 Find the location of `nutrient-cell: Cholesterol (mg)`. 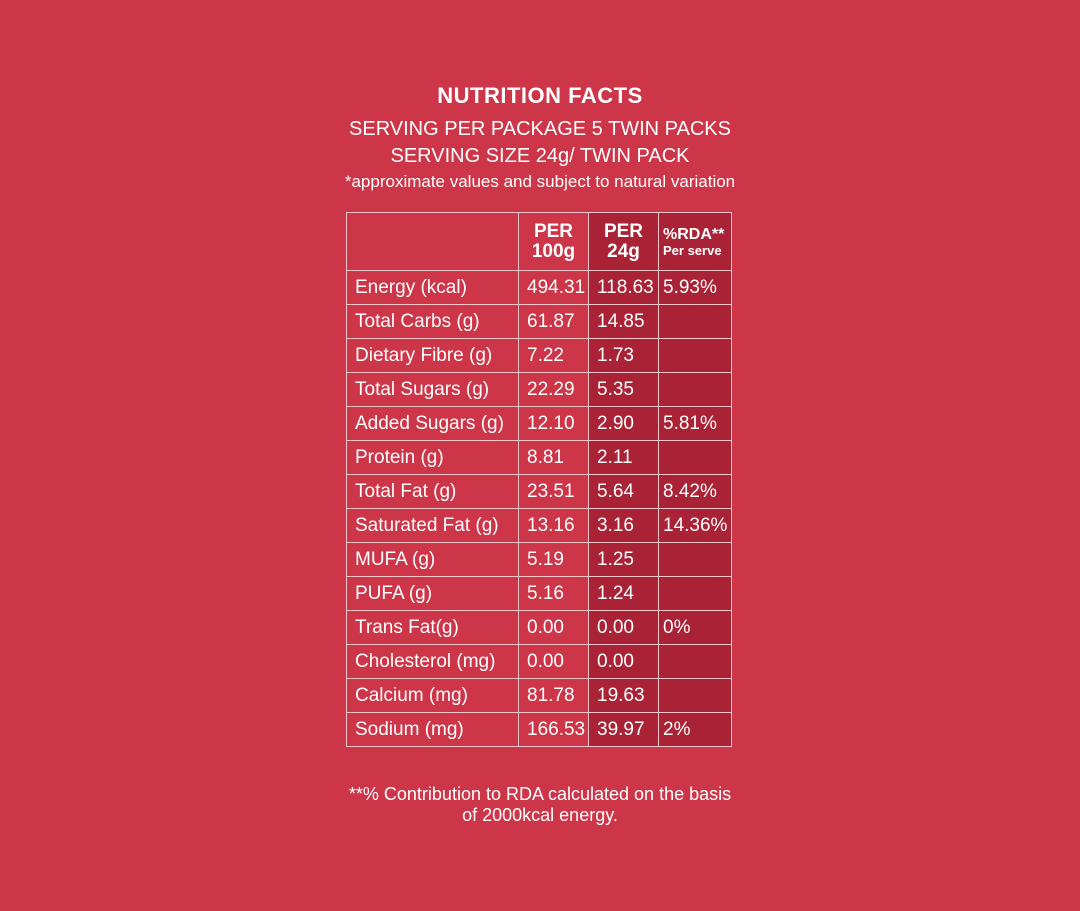

nutrient-cell: Cholesterol (mg) is located at coordinates (432, 661).